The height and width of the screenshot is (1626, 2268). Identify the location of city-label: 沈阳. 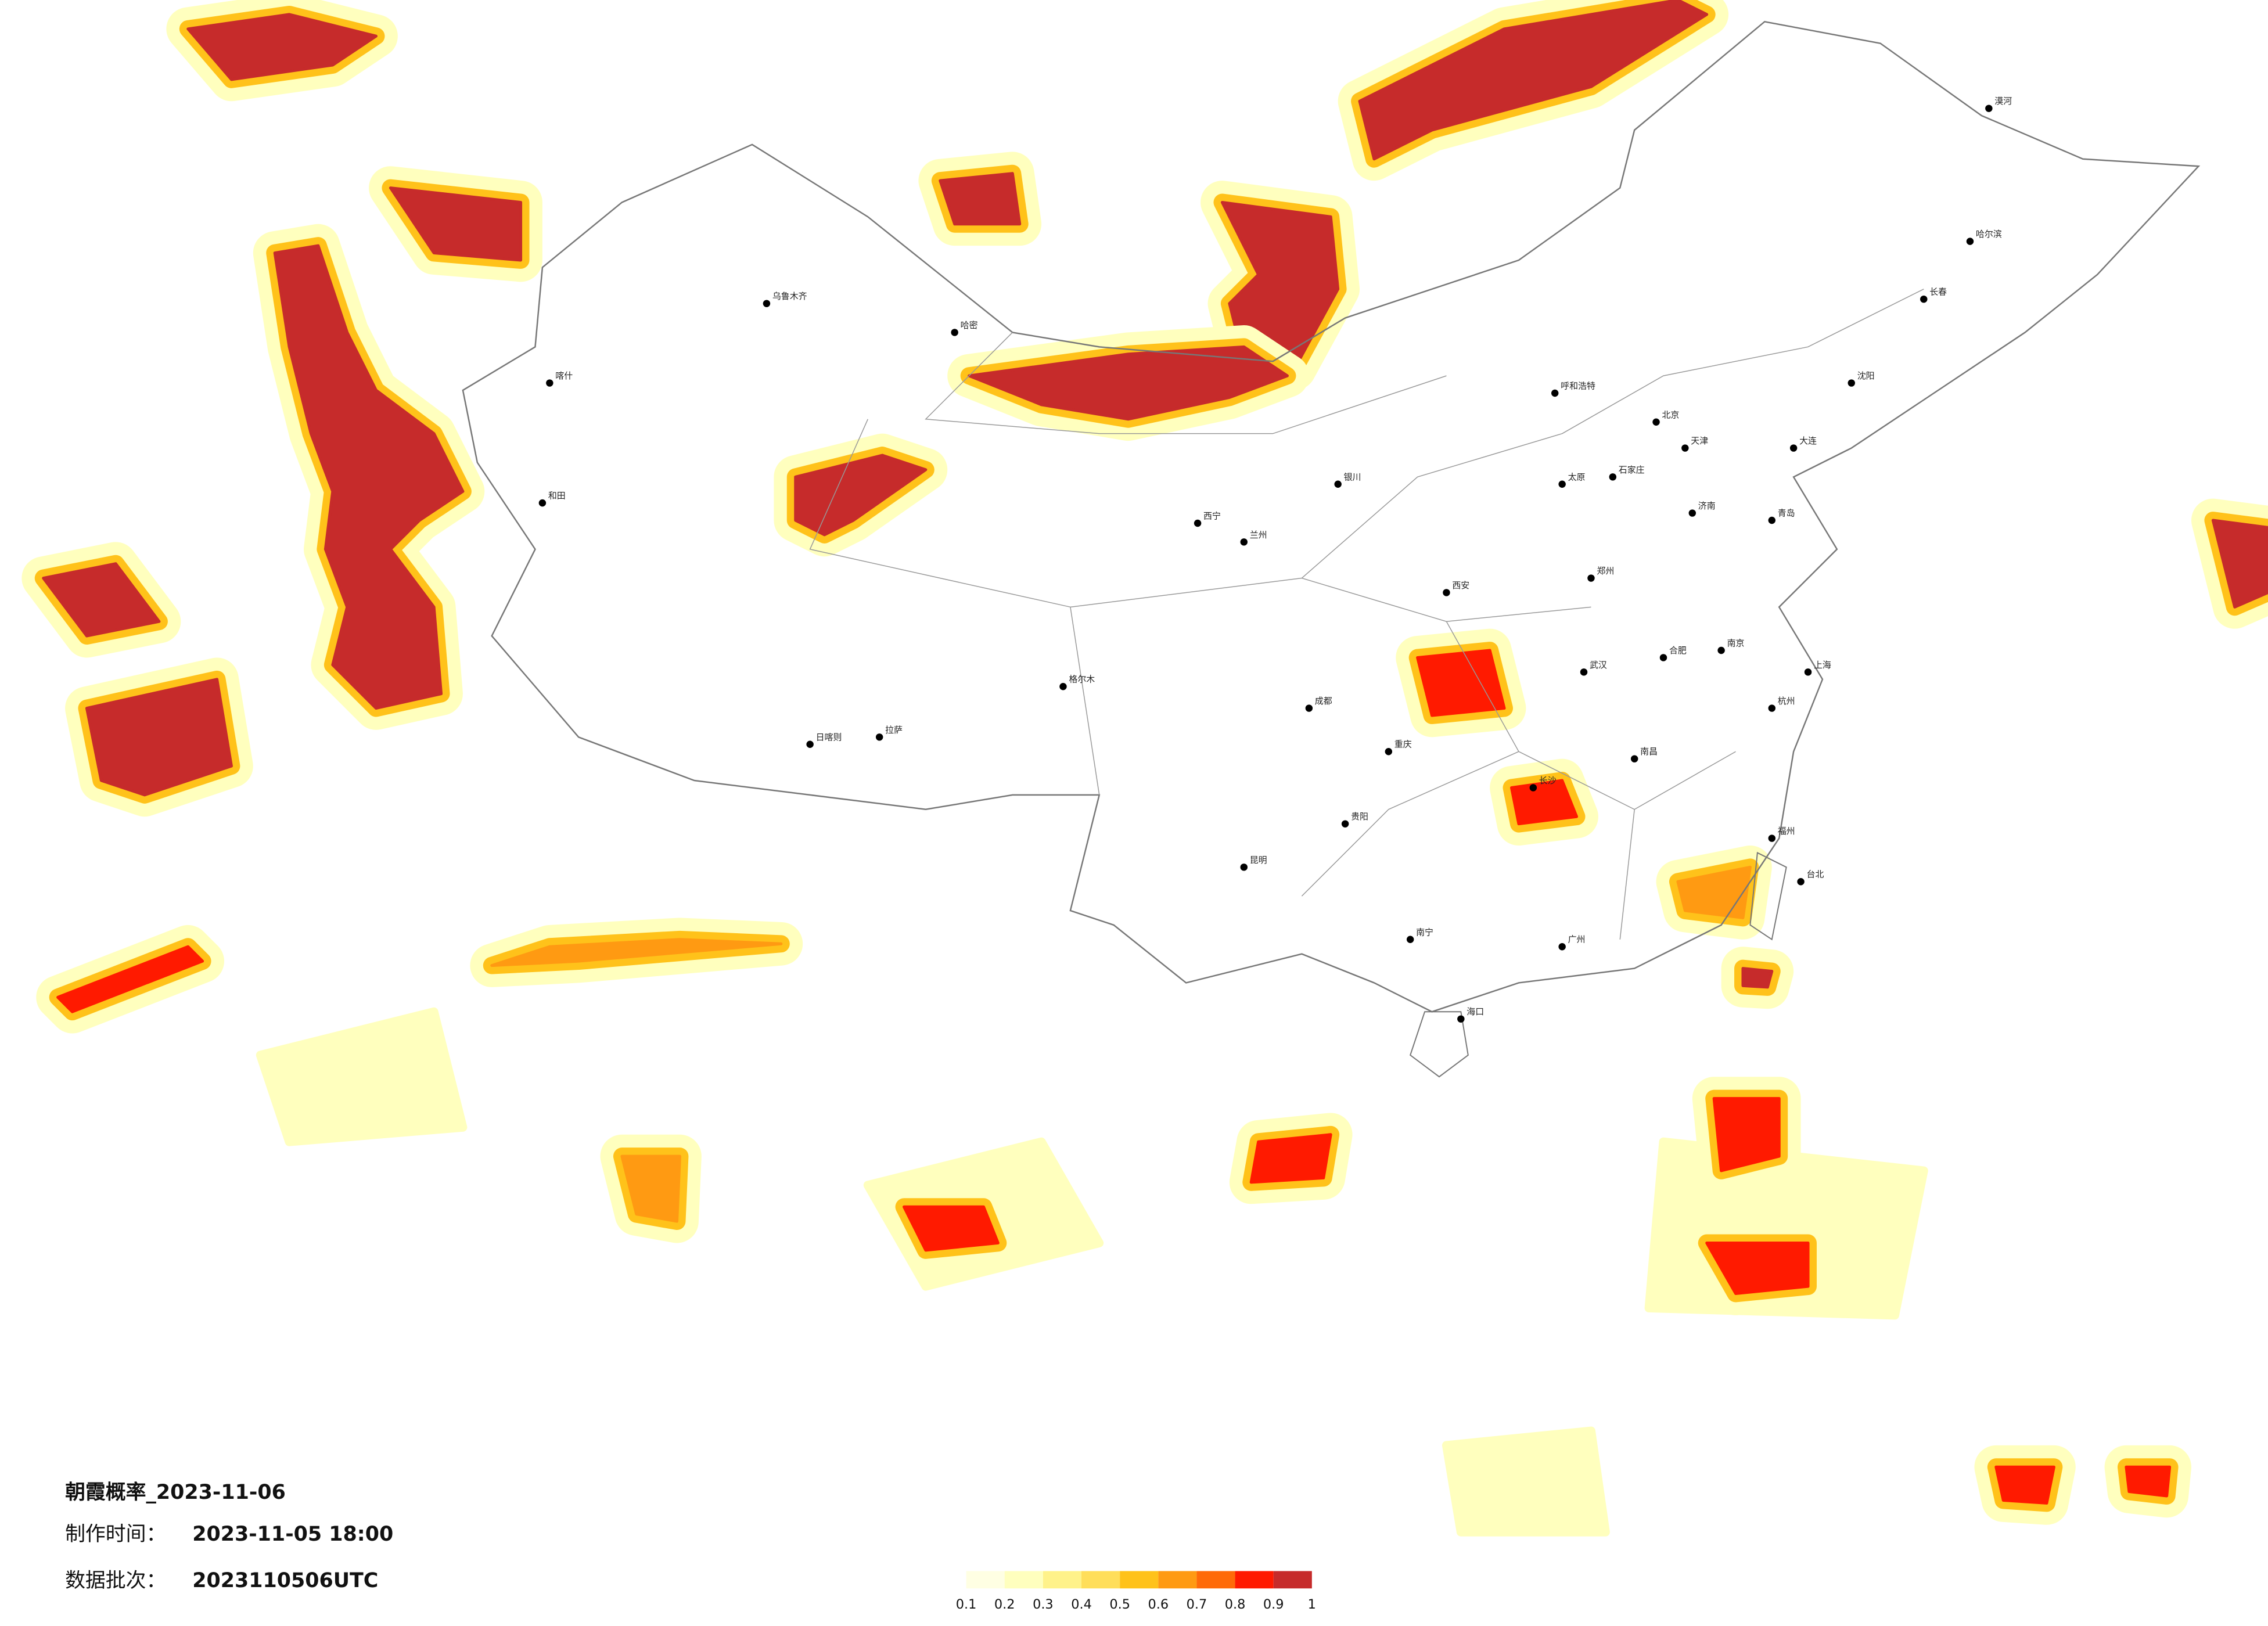
(1866, 376).